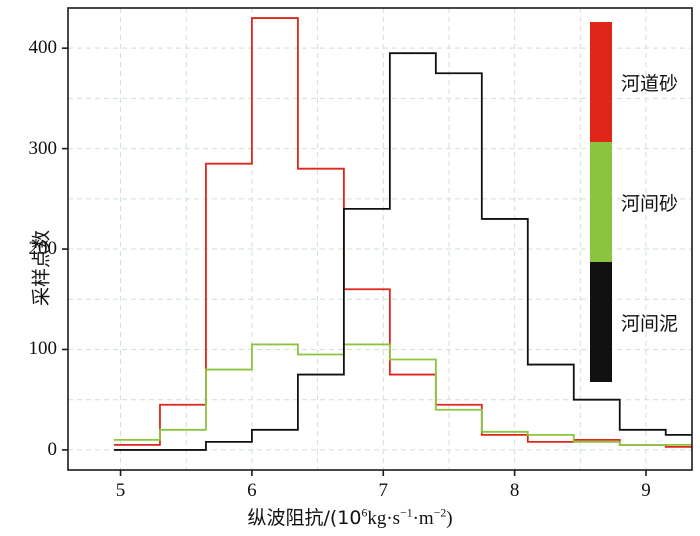  I want to click on x-axis-label: 纵波阻抗/(106kg·s−1·m−2), so click(350, 516).